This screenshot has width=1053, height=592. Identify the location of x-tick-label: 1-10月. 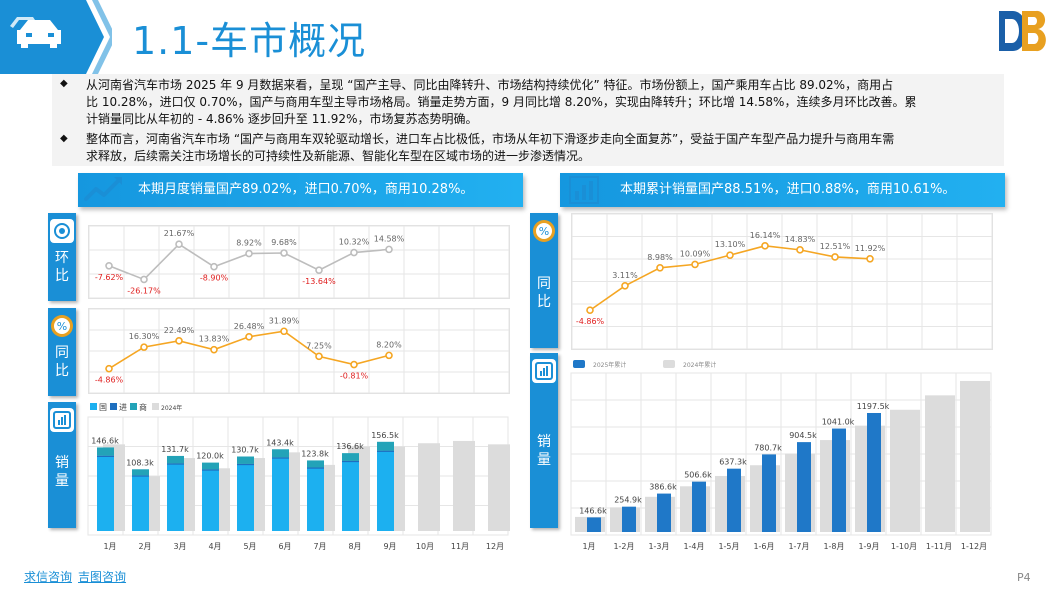
(904, 546).